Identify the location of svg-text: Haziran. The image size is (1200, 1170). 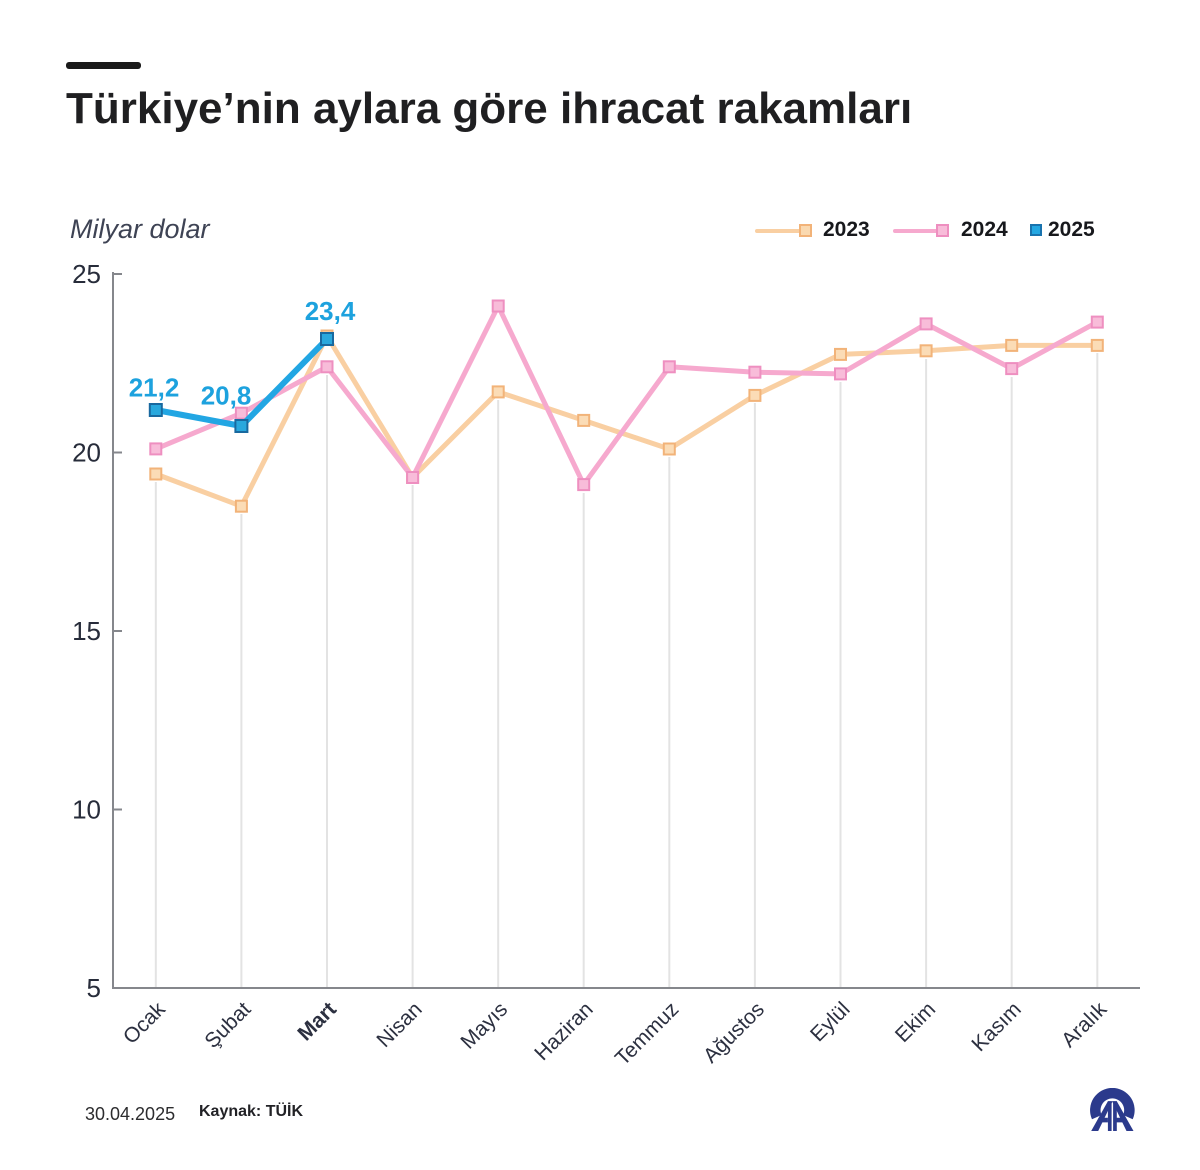
(563, 1031).